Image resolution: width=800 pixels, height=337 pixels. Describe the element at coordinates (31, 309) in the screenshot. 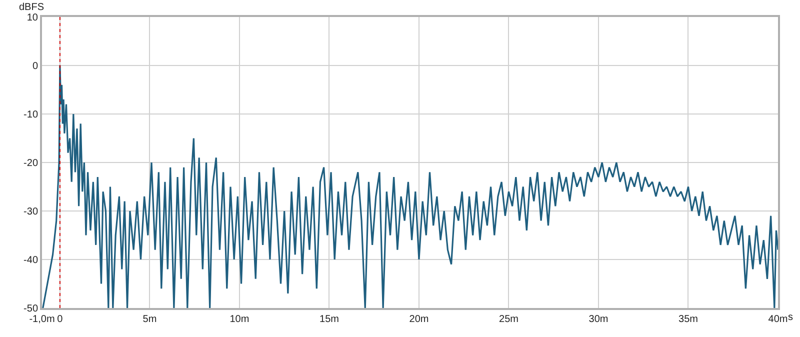

I see `y-tick-label: -50` at that location.